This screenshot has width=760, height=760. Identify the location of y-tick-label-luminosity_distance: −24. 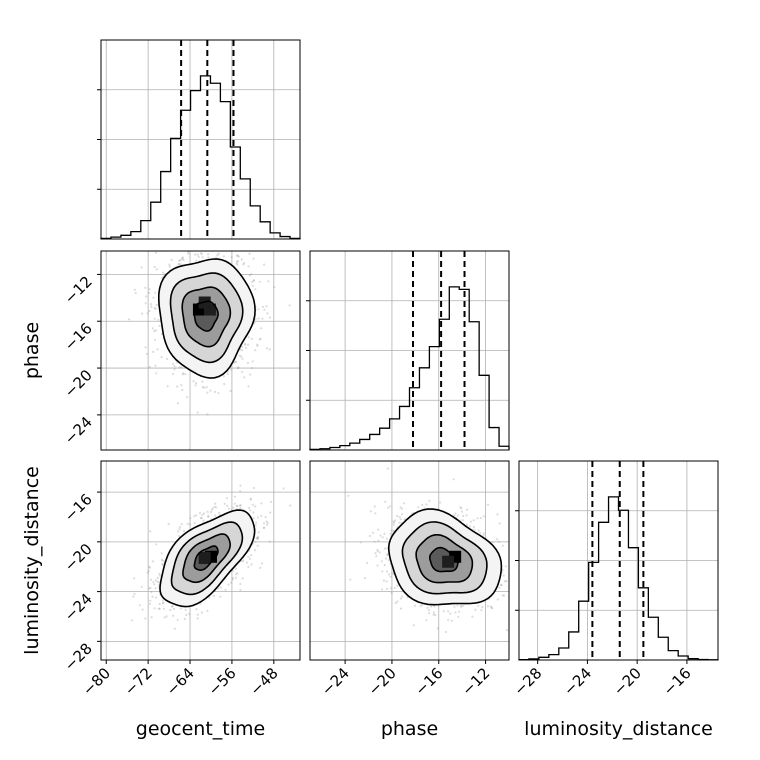
(78, 607).